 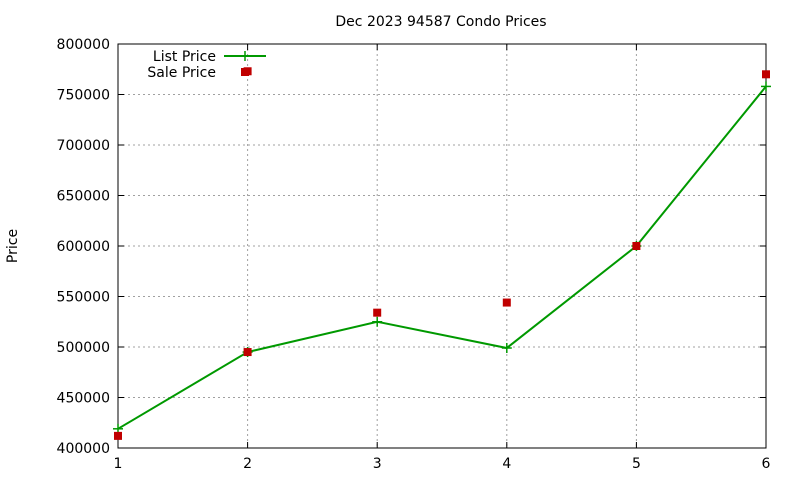 I want to click on legend-label: Sale Price, so click(x=181, y=73).